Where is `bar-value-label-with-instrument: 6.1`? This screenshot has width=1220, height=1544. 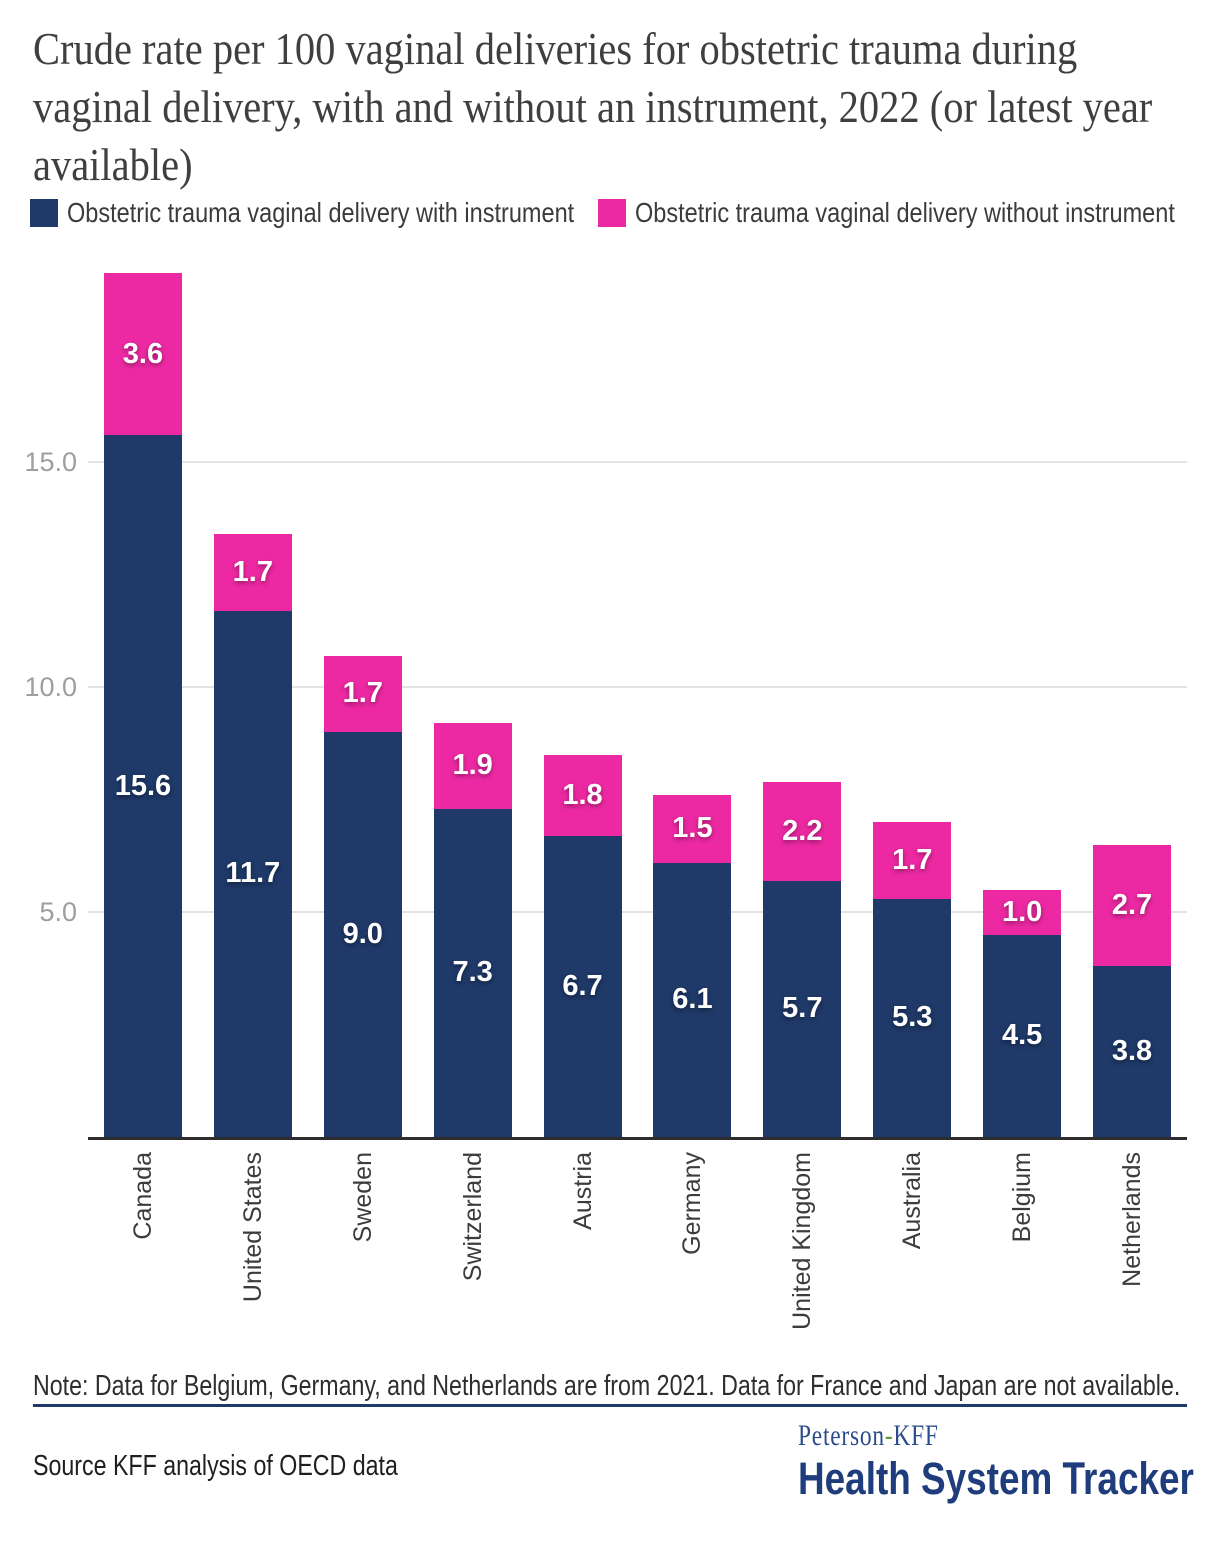
bar-value-label-with-instrument: 6.1 is located at coordinates (692, 999).